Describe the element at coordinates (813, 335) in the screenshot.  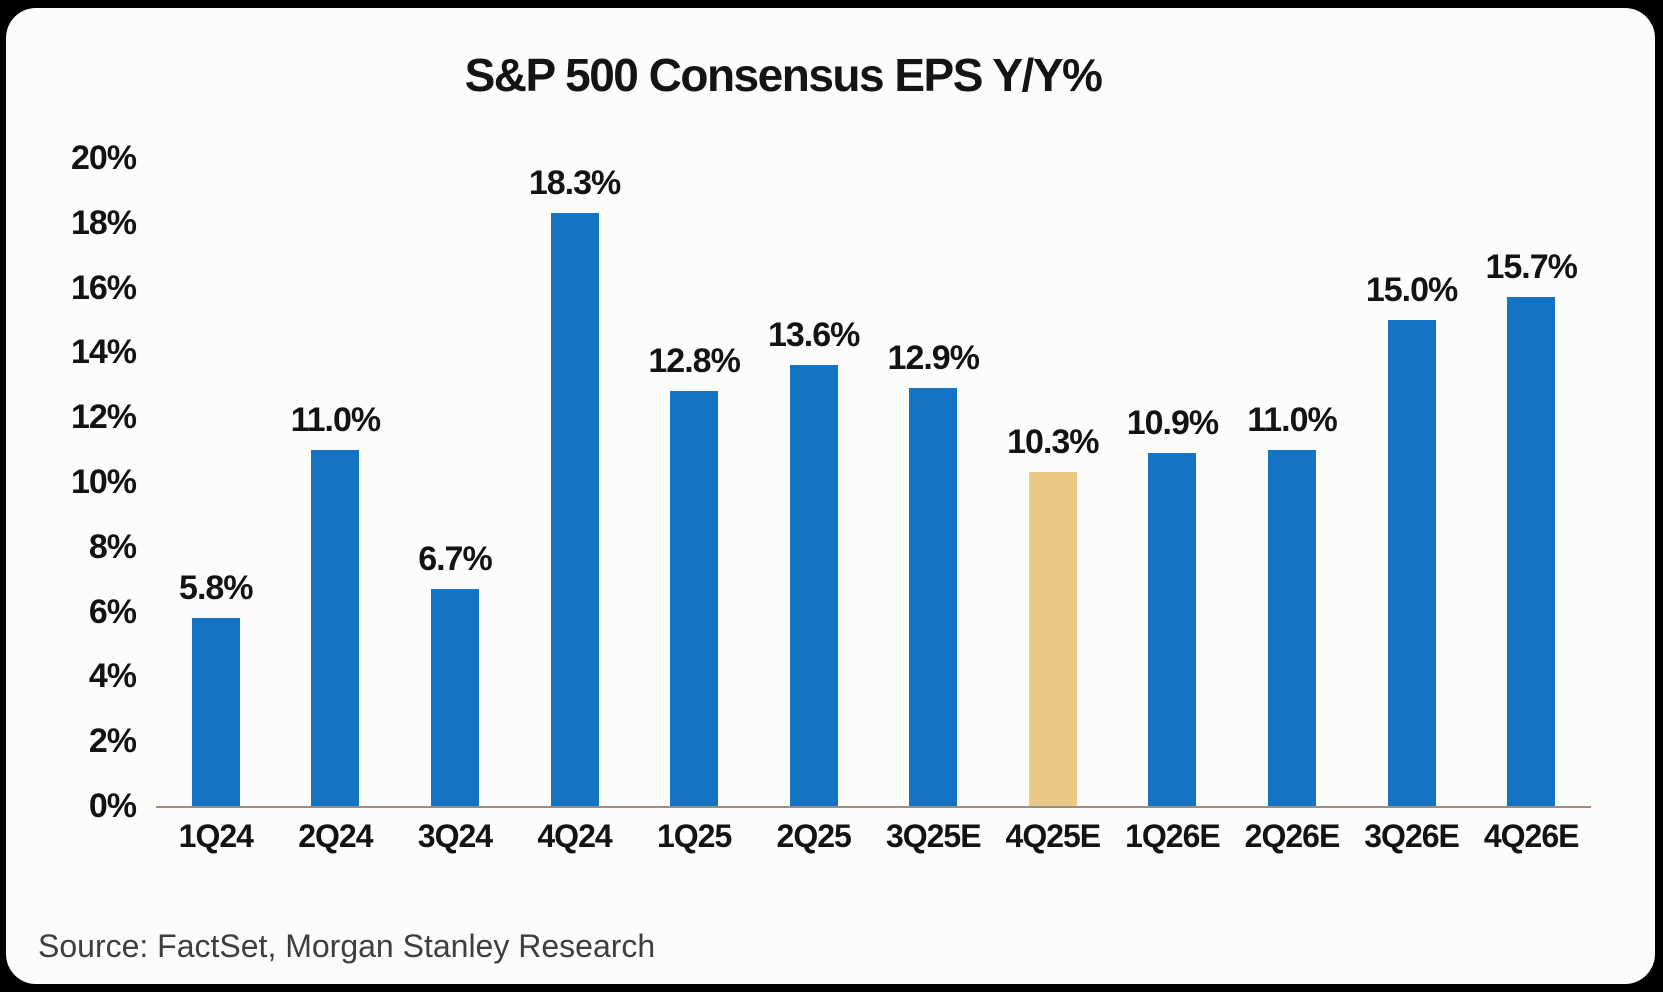
I see `bar-value-label-2q25: 13.6%` at that location.